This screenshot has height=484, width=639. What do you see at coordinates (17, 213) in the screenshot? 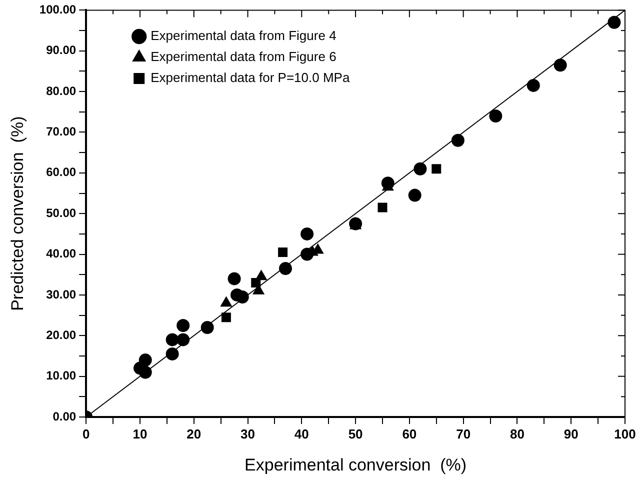
I see `y-axis-title: Predicted conversion (%)` at bounding box center [17, 213].